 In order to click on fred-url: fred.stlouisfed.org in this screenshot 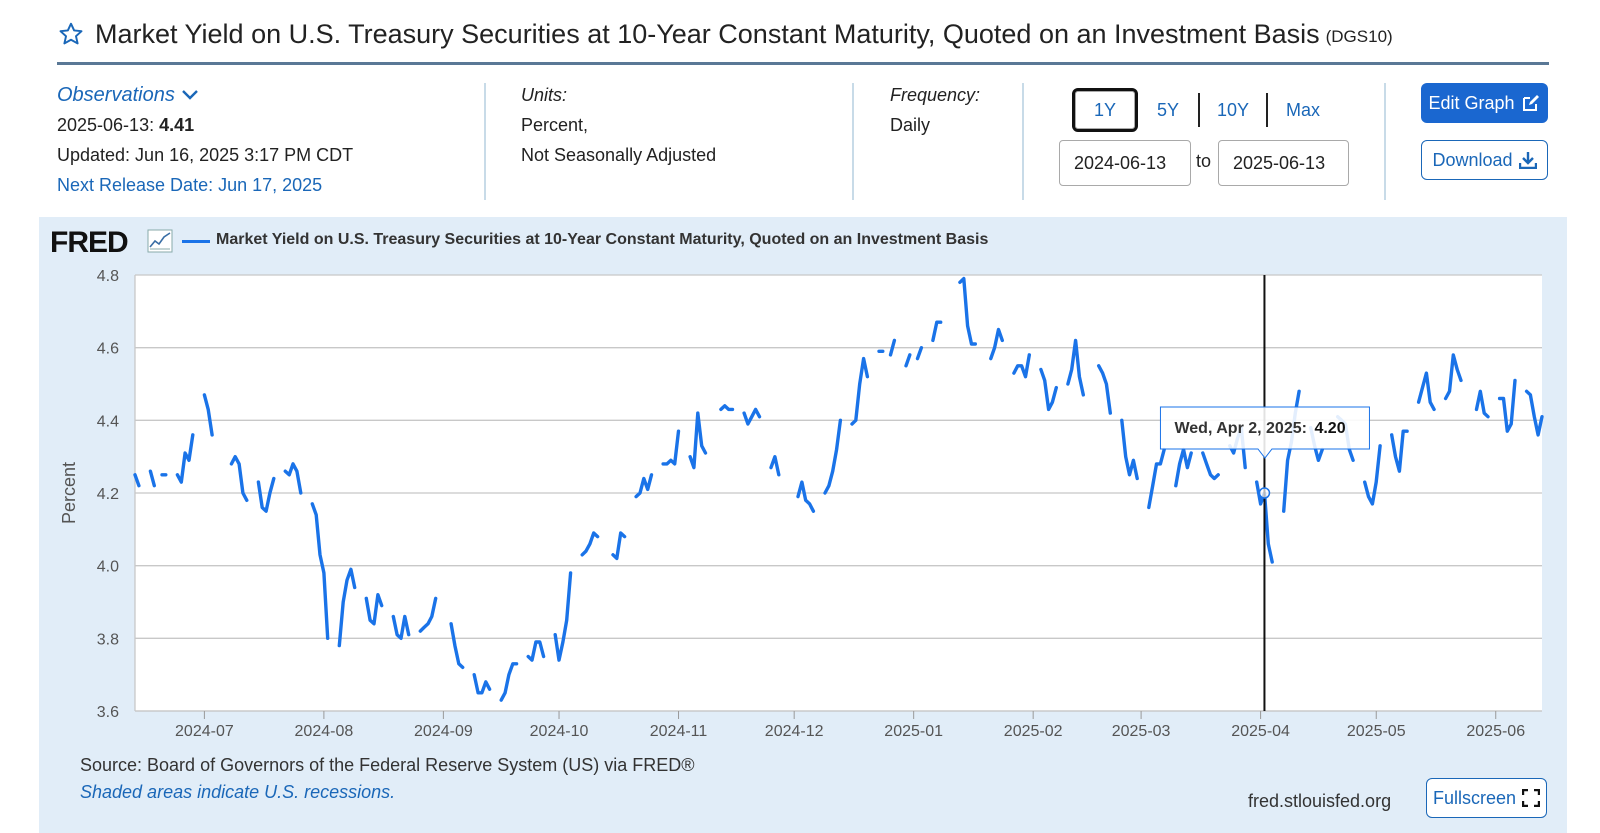, I will do `click(1320, 801)`.